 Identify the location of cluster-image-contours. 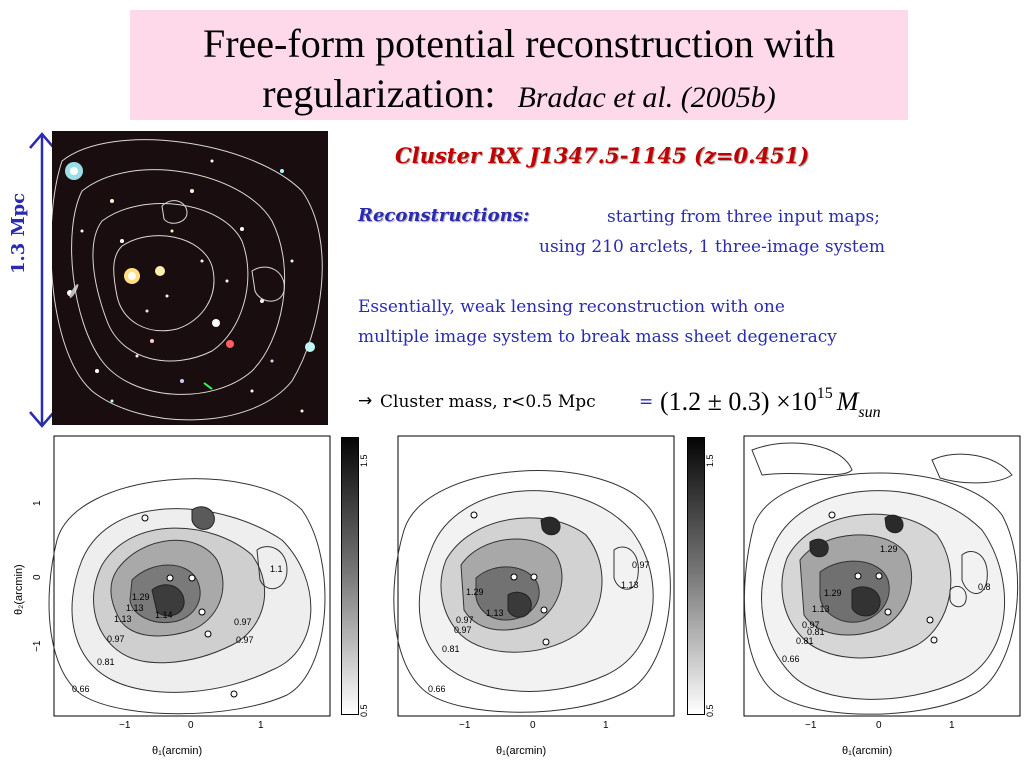
(187, 280).